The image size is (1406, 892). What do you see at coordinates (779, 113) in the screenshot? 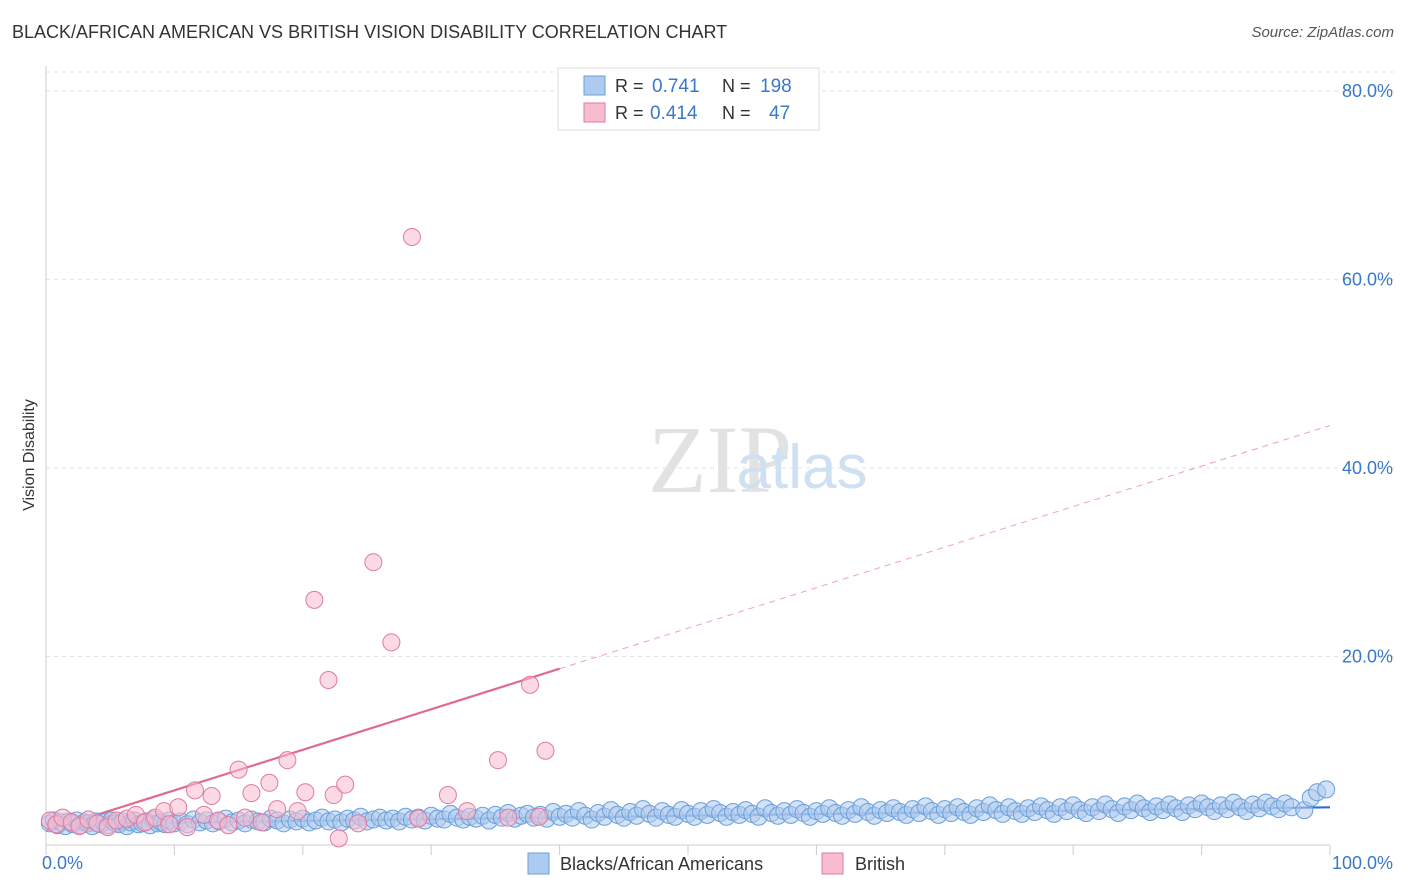
I see `stat-n-pink: 47` at bounding box center [779, 113].